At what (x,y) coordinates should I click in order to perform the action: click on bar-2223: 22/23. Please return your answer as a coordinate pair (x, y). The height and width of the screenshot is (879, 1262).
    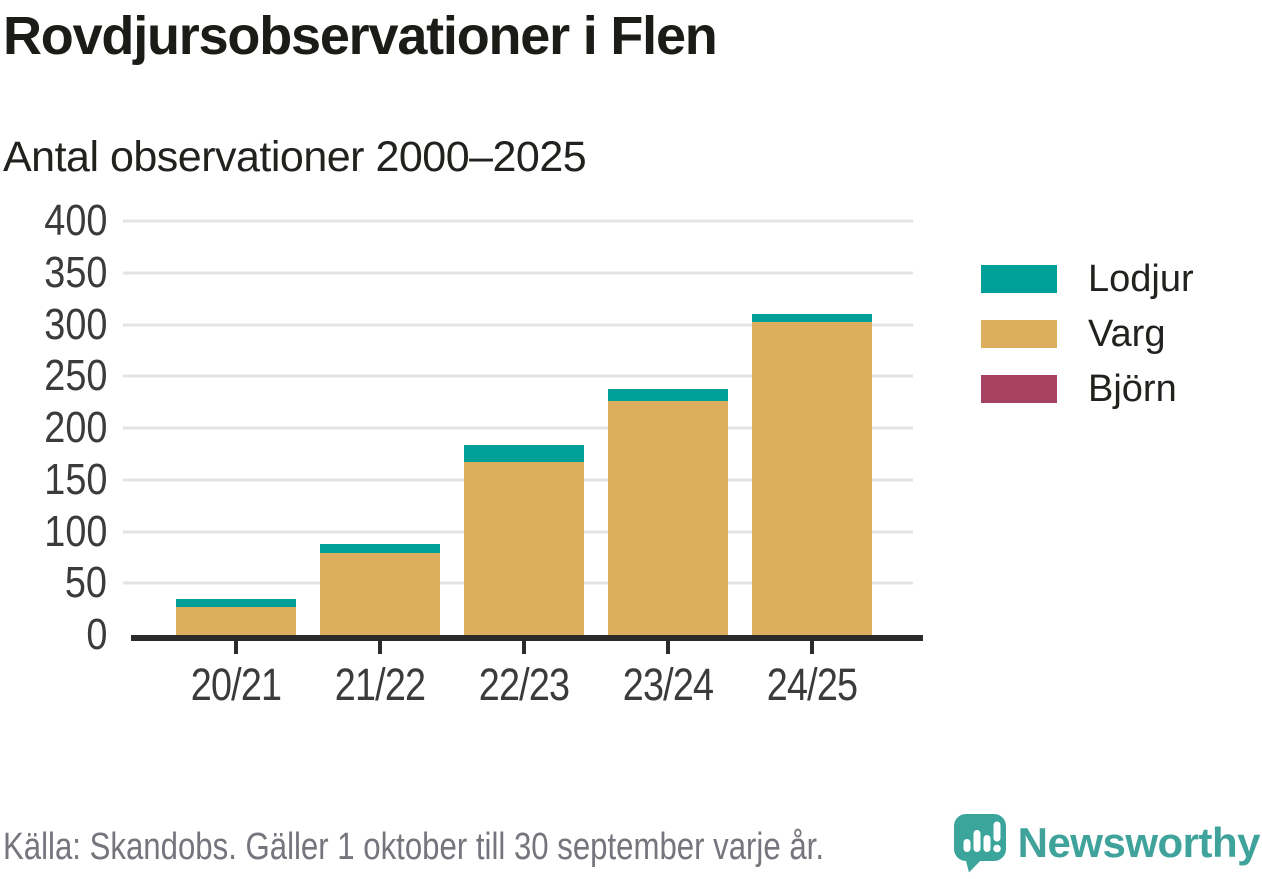
    Looking at the image, I should click on (524, 464).